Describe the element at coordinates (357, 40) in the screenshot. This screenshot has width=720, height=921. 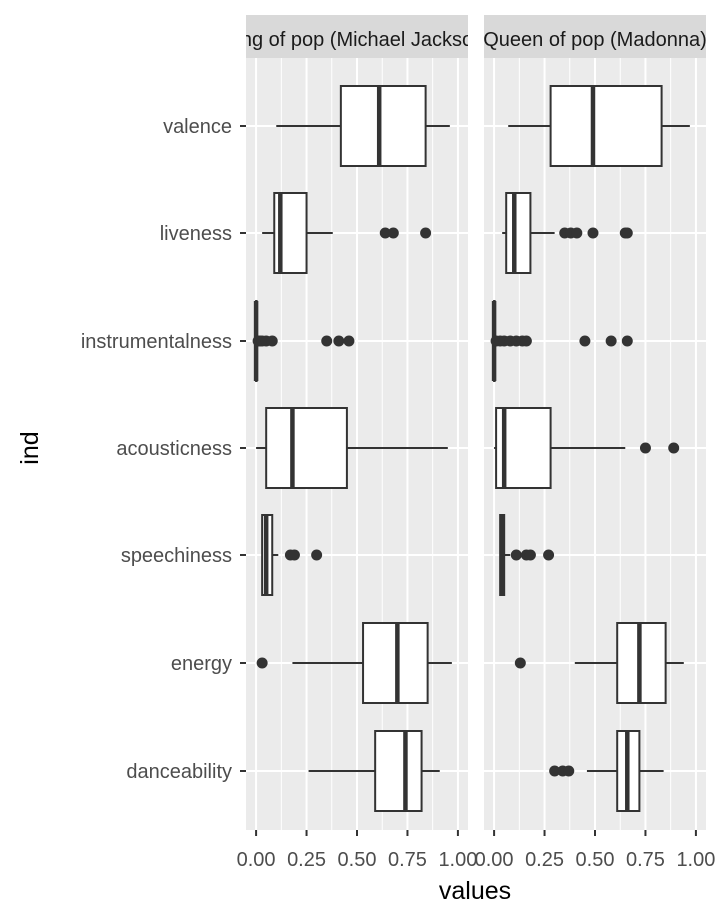
I see `facet-strip-label: King of pop (Michael Jackson)` at that location.